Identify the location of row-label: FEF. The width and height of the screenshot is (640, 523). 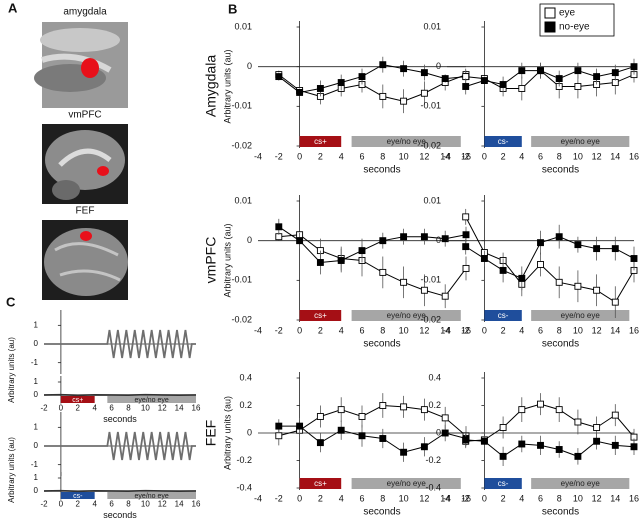
(211, 433).